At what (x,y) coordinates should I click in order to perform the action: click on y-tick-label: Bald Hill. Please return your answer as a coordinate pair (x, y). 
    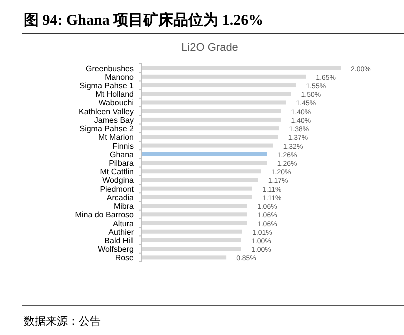
    Looking at the image, I should click on (119, 241).